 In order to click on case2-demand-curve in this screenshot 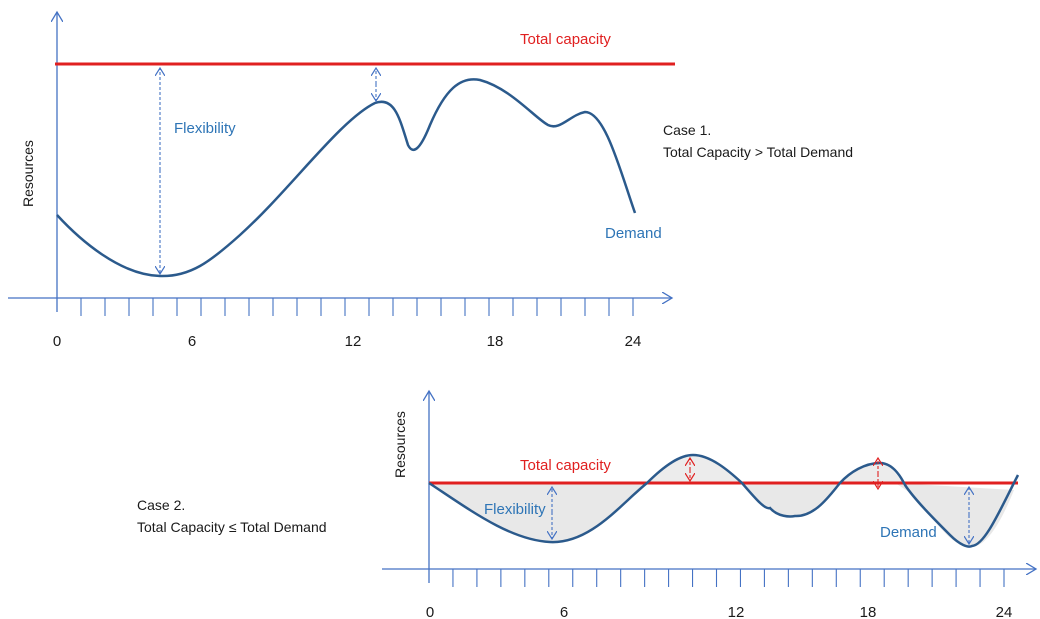, I will do `click(724, 500)`.